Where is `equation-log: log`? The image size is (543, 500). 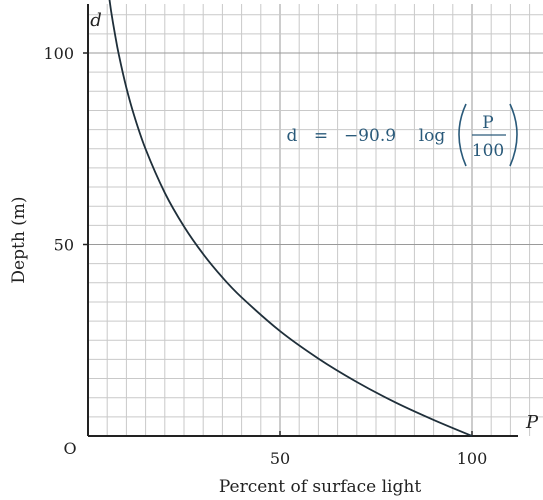 equation-log: log is located at coordinates (432, 136).